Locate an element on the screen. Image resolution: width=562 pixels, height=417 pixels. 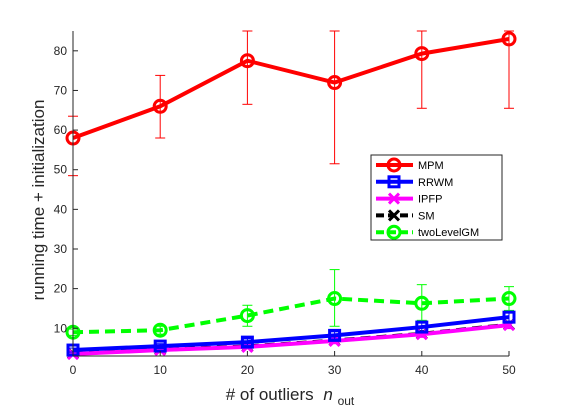
y-tick-label: 50 is located at coordinates (61, 170).